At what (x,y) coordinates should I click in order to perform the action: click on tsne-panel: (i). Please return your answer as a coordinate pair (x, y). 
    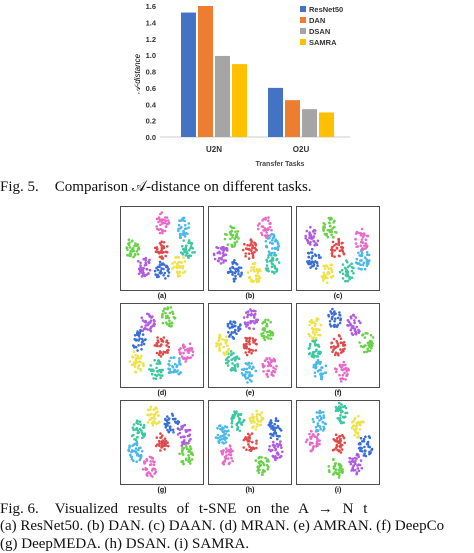
    Looking at the image, I should click on (338, 448).